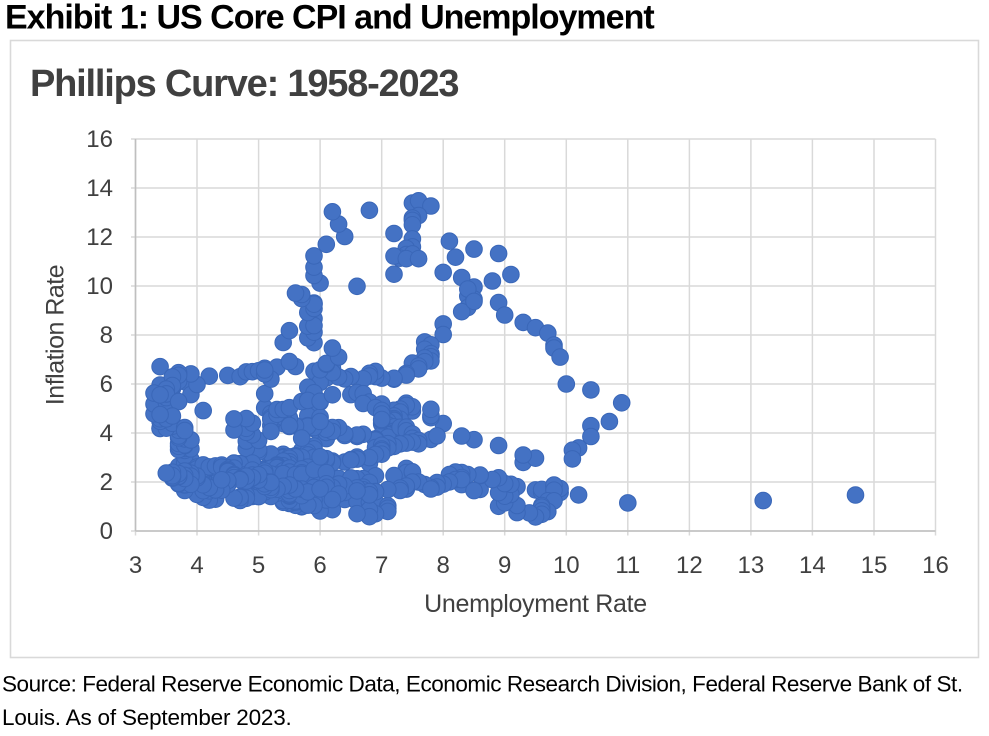 Image resolution: width=989 pixels, height=736 pixels. I want to click on svg-text: 9, so click(504, 565).